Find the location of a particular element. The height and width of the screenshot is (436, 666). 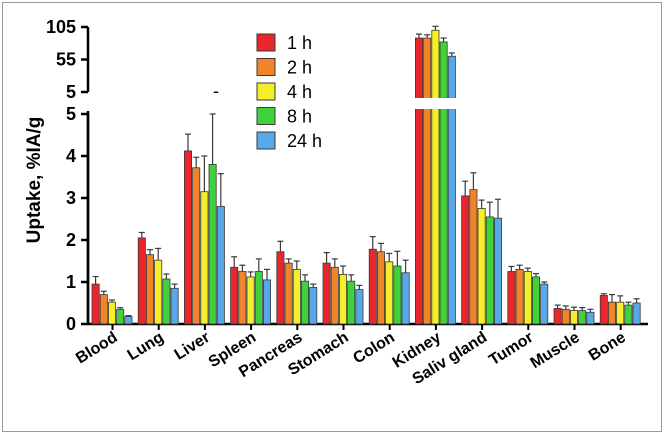

legend-label: 4 h is located at coordinates (299, 92).